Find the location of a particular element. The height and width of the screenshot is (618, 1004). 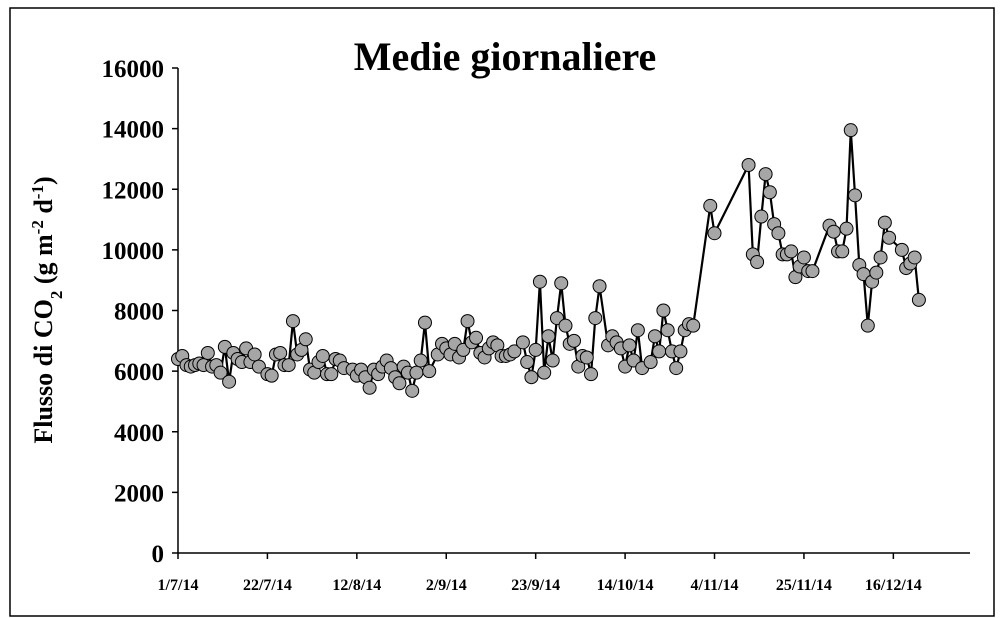

y-tick-label: 6000 is located at coordinates (139, 372).